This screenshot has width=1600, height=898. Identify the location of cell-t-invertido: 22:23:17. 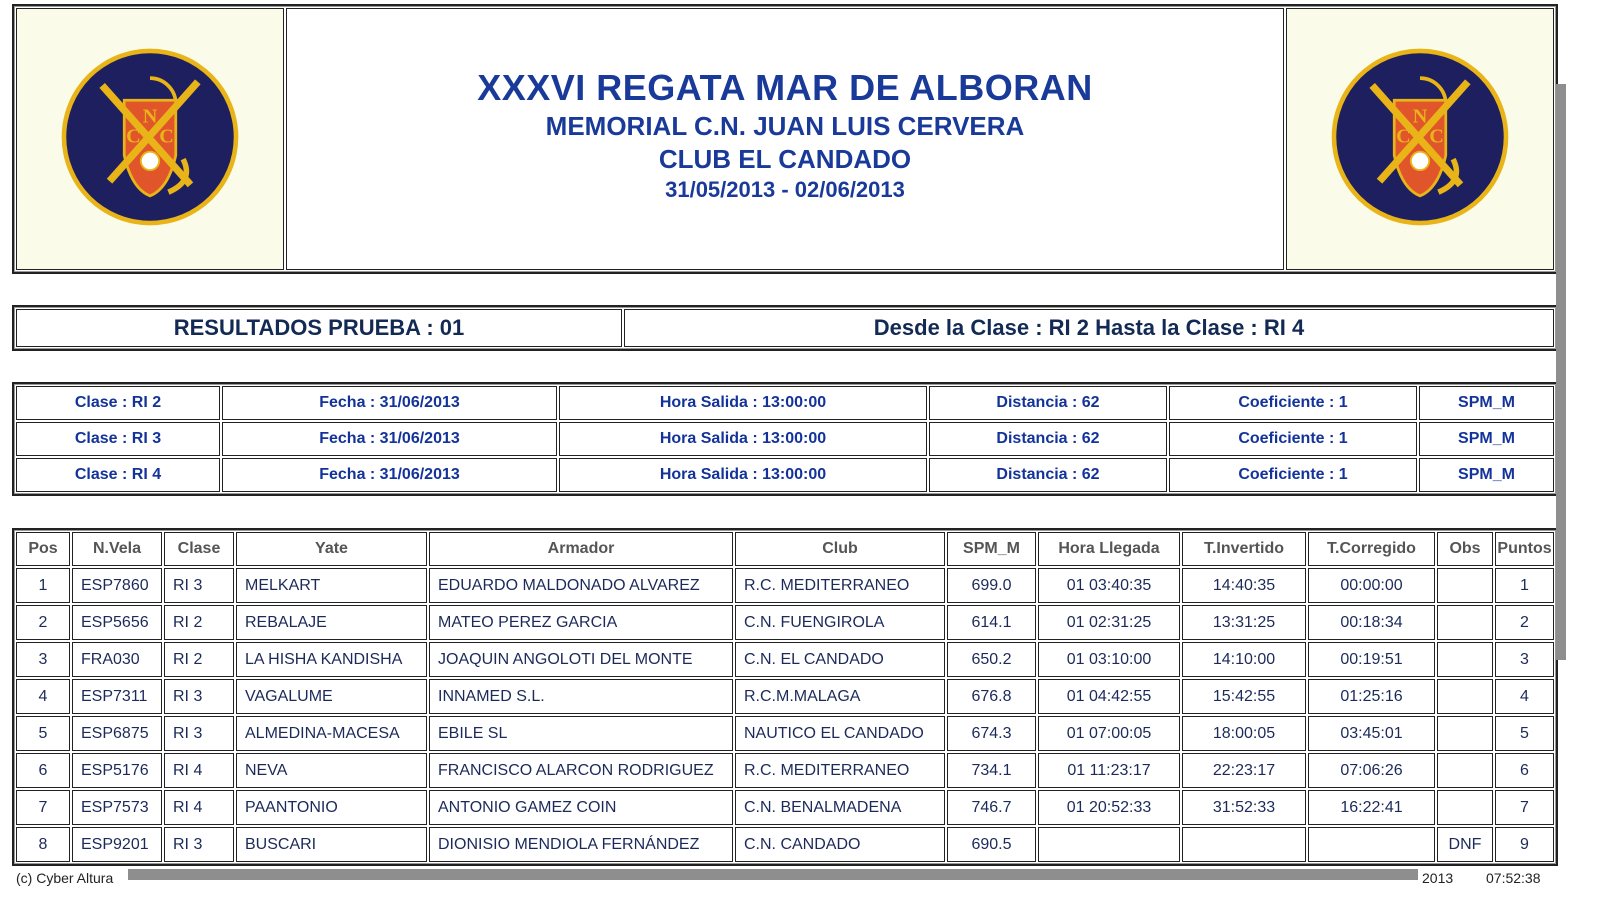
(1244, 770).